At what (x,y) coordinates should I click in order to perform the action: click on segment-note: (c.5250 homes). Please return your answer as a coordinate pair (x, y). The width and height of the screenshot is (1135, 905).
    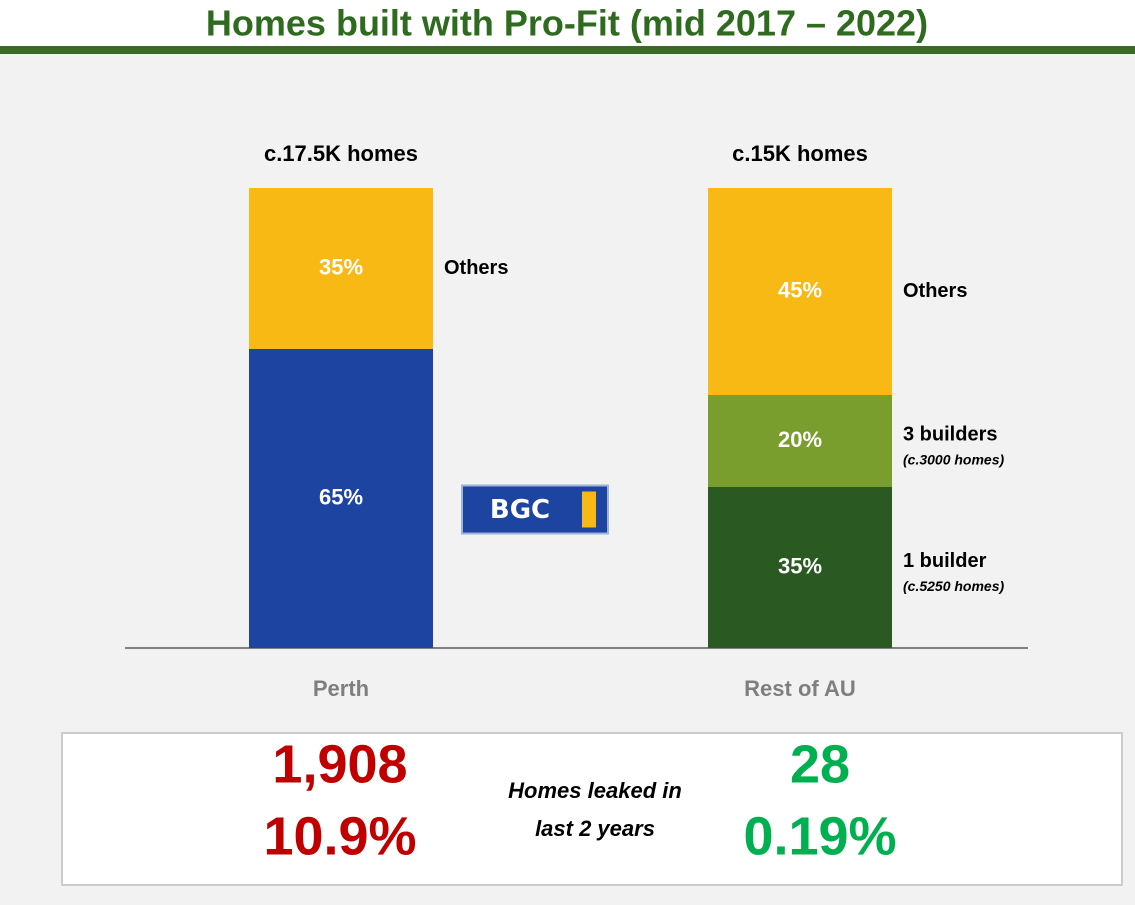
    Looking at the image, I should click on (953, 586).